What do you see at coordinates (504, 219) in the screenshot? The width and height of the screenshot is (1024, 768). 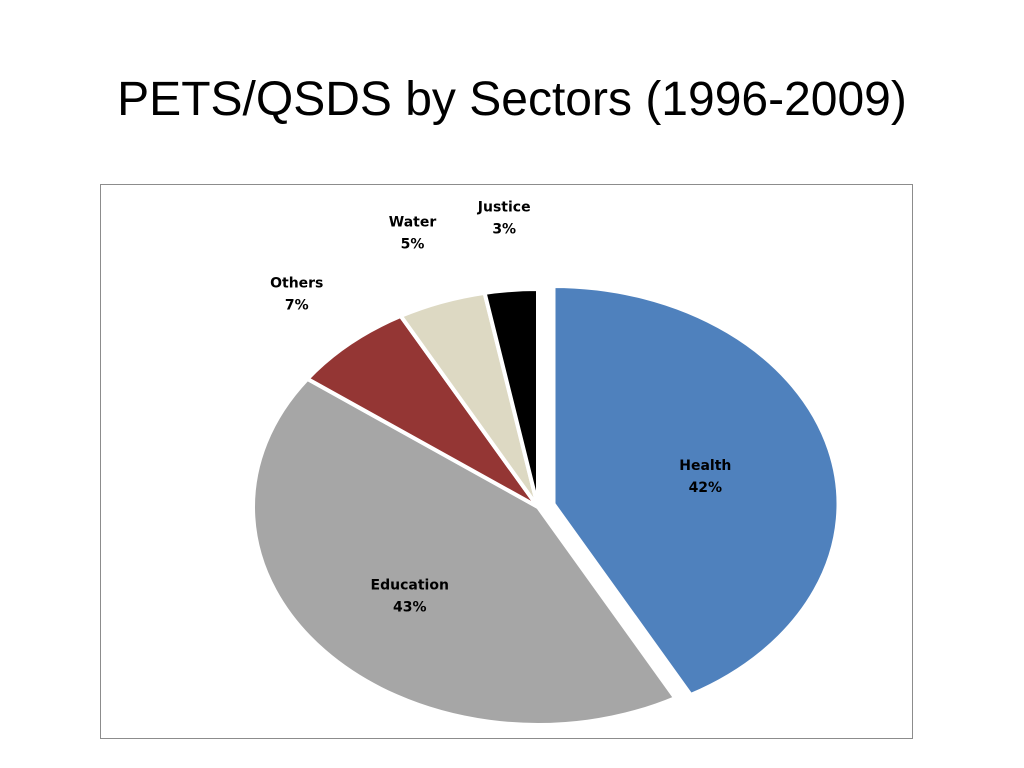 I see `slice-label-justice: Justice 3%` at bounding box center [504, 219].